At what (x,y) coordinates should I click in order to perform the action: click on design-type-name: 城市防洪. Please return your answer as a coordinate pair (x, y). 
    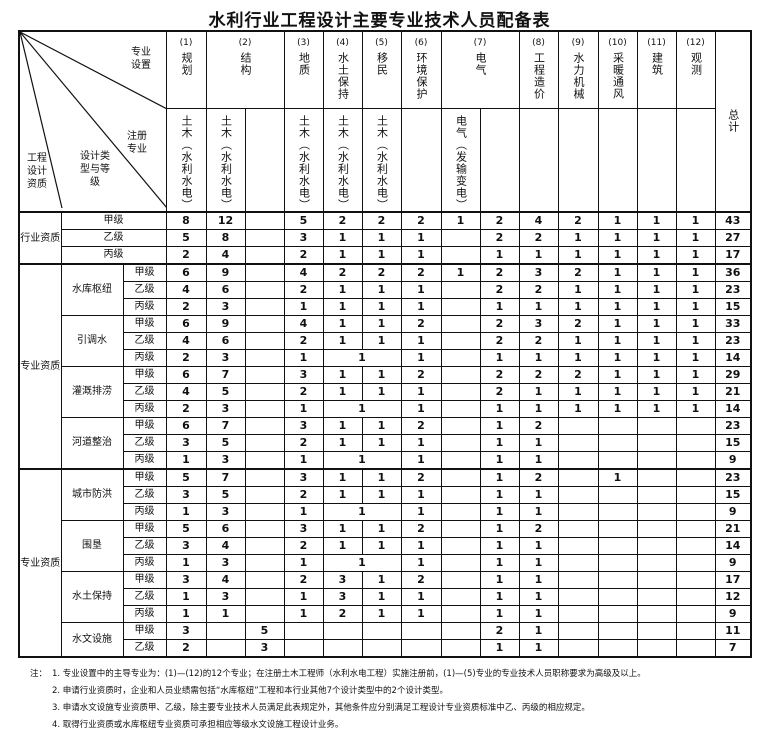
    Looking at the image, I should click on (92, 494).